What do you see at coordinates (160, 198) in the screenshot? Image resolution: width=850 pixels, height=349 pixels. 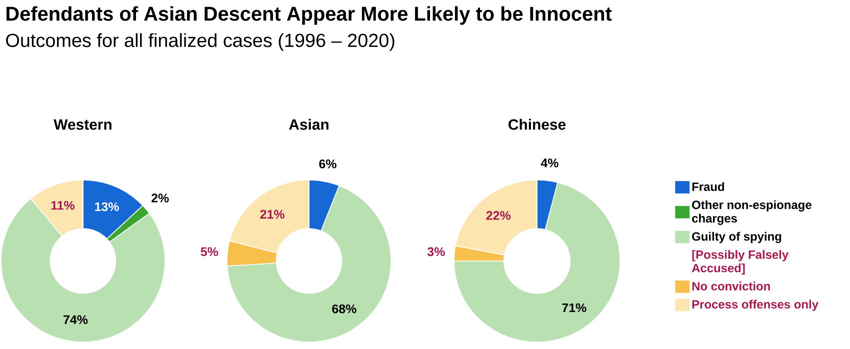 I see `data-label: 2%` at bounding box center [160, 198].